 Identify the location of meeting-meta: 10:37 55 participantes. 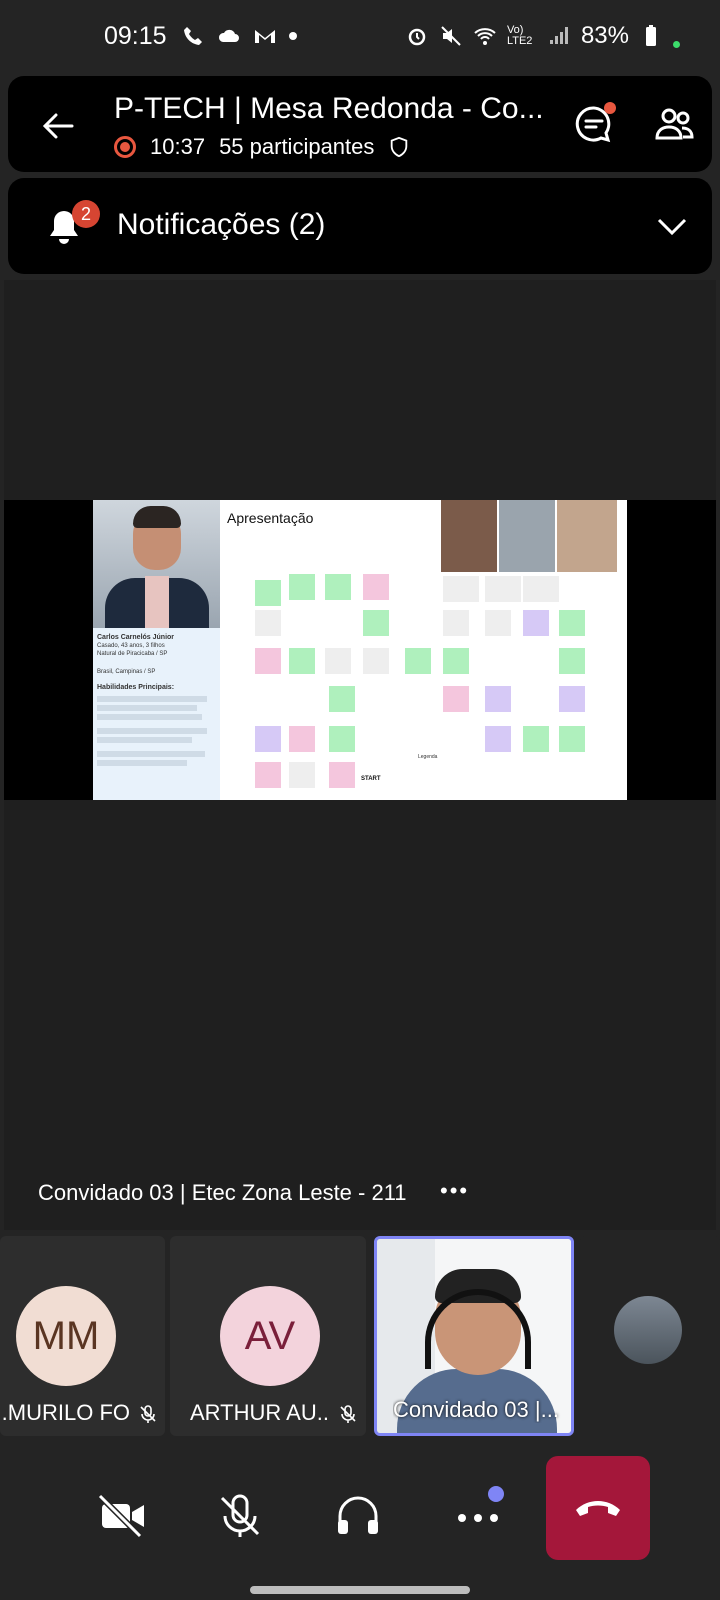
(262, 147).